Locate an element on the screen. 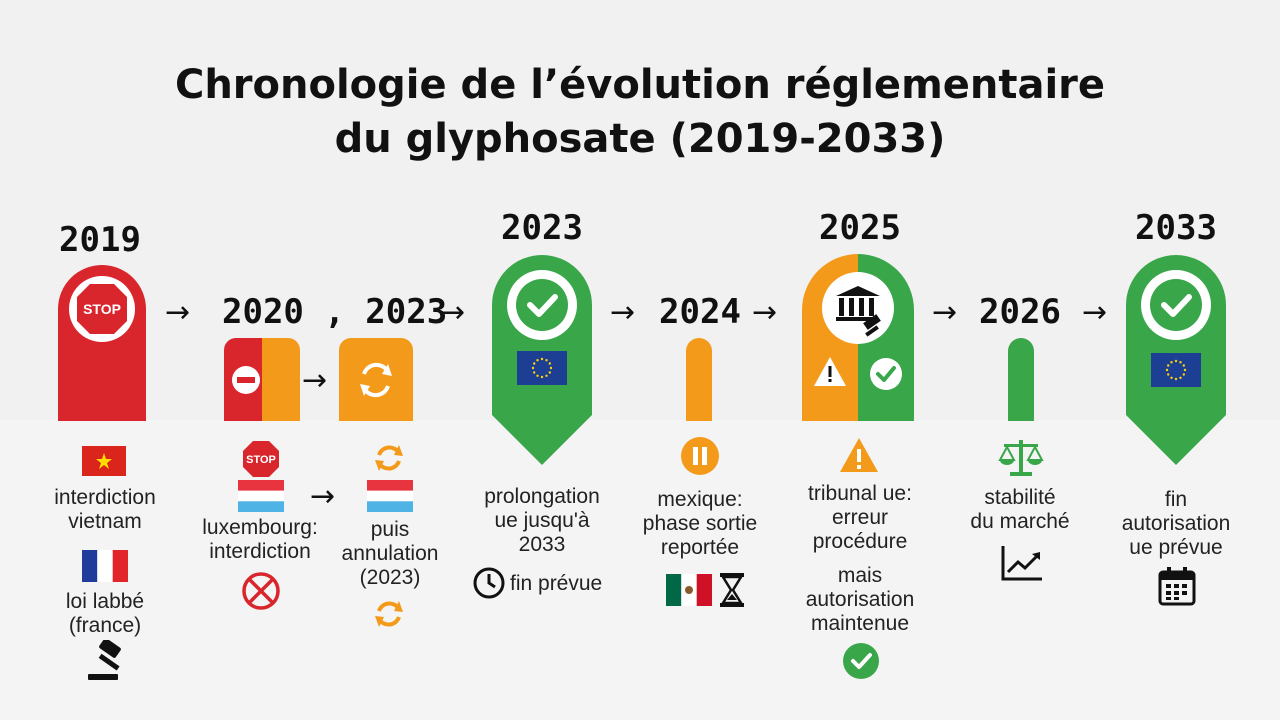 The width and height of the screenshot is (1280, 720). scales-icon is located at coordinates (1021, 458).